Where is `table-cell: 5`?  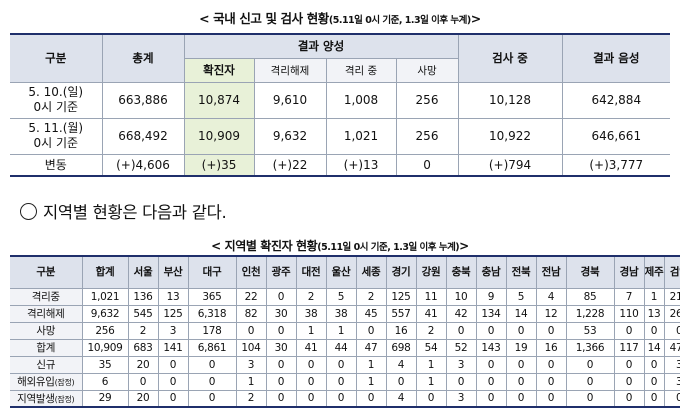 table-cell: 5 is located at coordinates (341, 296).